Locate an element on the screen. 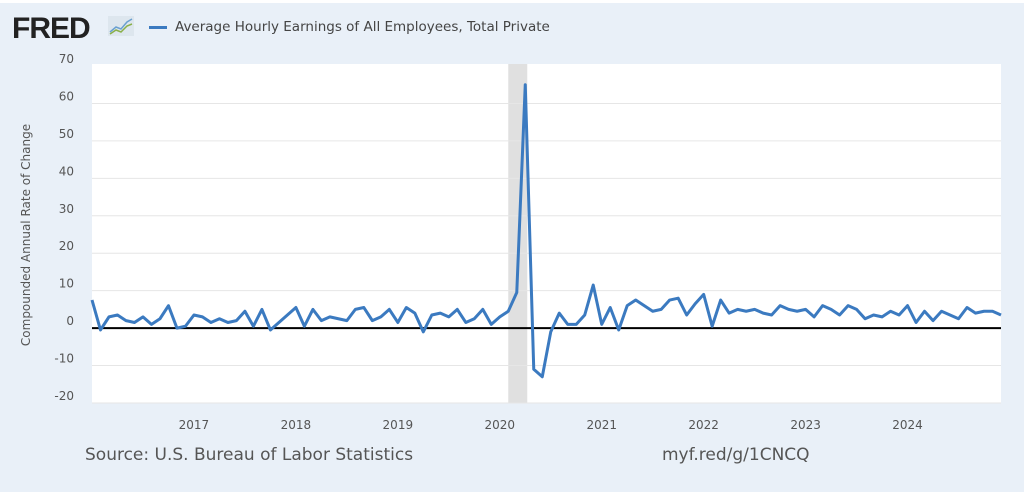 This screenshot has width=1024, height=495. short-link: myf.red/g/1CNCQ is located at coordinates (736, 455).